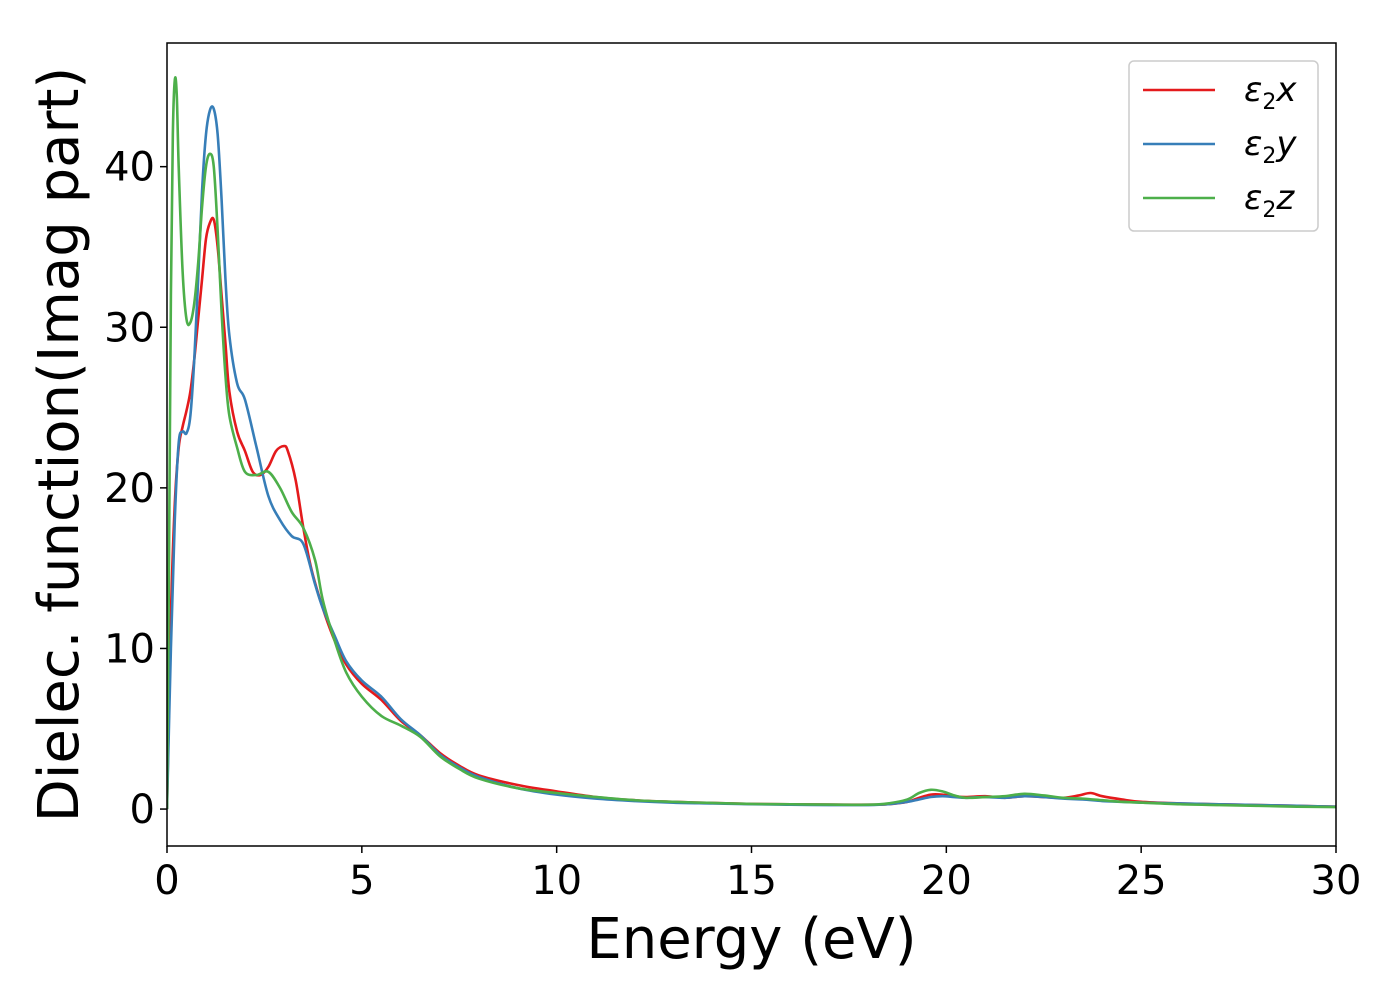 Image resolution: width=1400 pixels, height=1000 pixels. Describe the element at coordinates (166, 881) in the screenshot. I see `x-tick-label: 0` at that location.